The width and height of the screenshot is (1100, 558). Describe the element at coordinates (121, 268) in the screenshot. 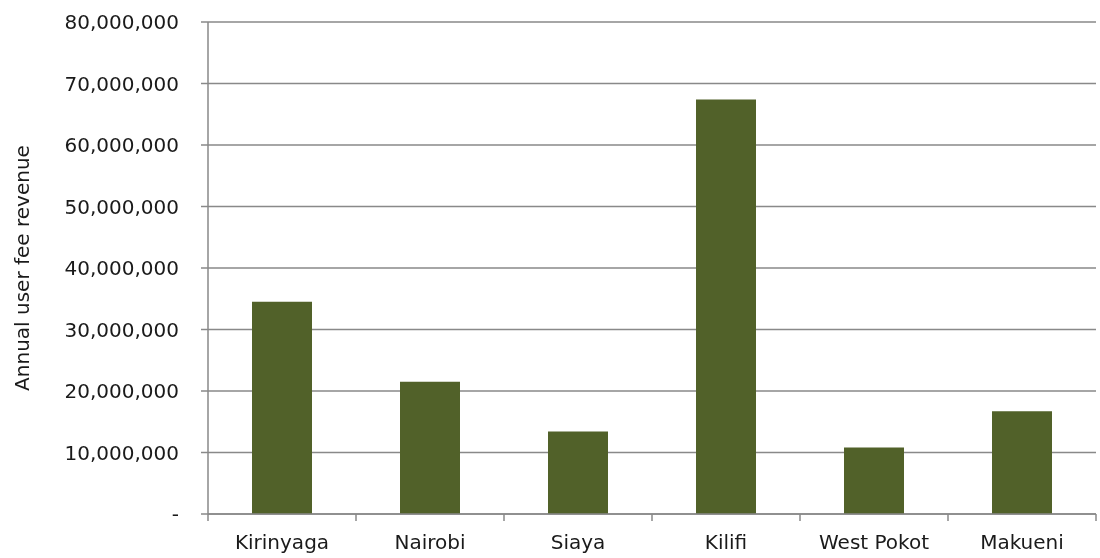

I see `y-tick-label: 40,000,000` at that location.